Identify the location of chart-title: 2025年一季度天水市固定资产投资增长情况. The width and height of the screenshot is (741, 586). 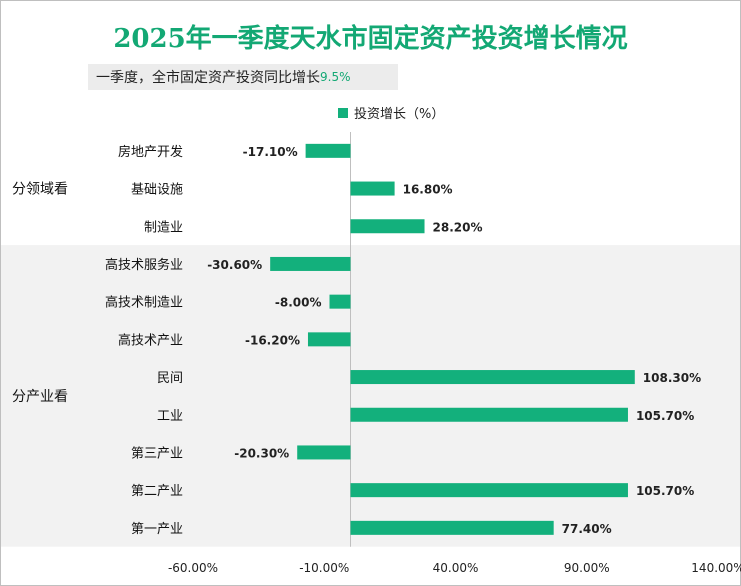
(370, 39).